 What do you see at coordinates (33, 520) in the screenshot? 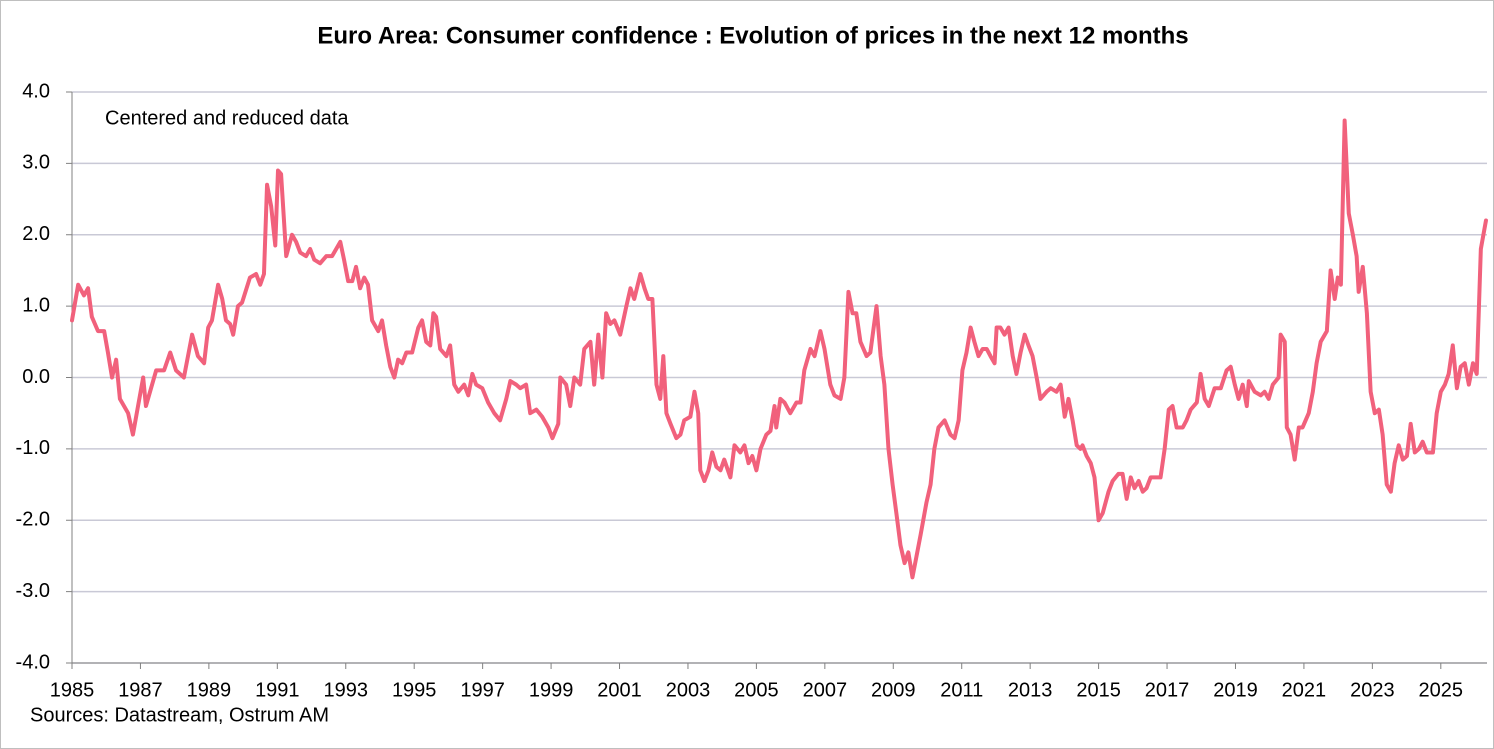
I see `y-tick-label: -2.0` at bounding box center [33, 520].